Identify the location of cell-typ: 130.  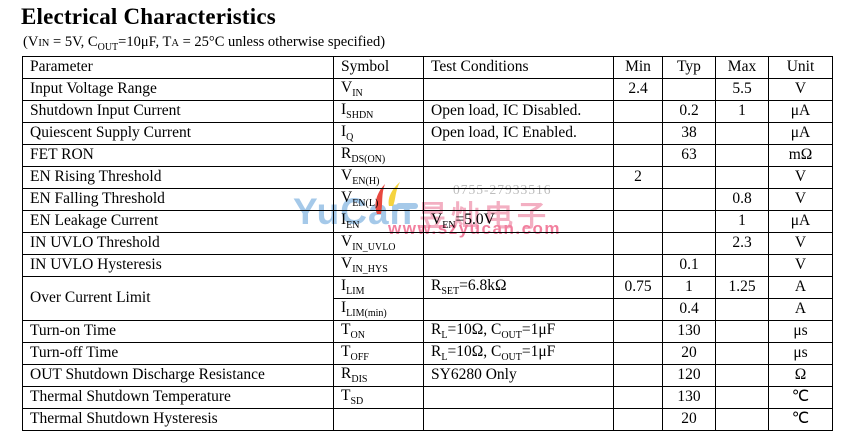
(689, 331).